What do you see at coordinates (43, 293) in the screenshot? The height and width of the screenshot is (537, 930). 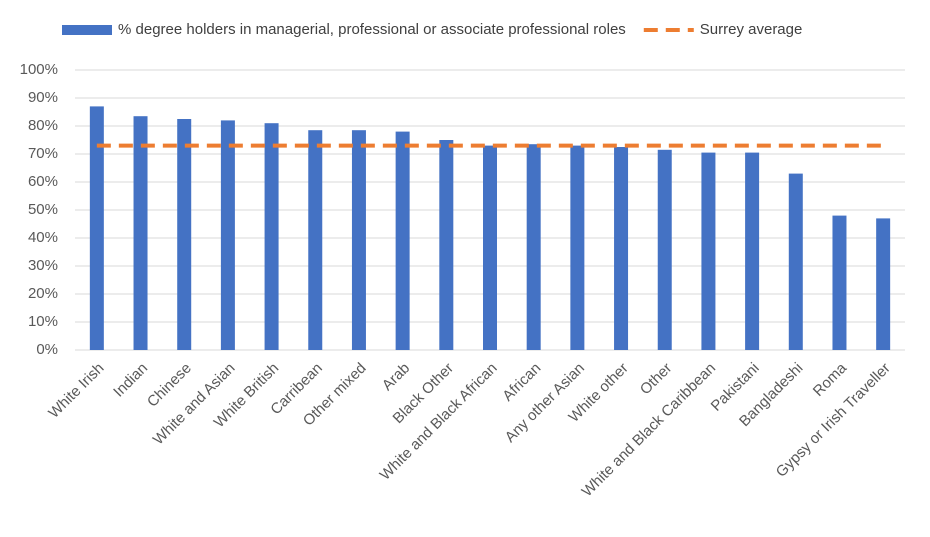 I see `y-tick-label: 20%` at bounding box center [43, 293].